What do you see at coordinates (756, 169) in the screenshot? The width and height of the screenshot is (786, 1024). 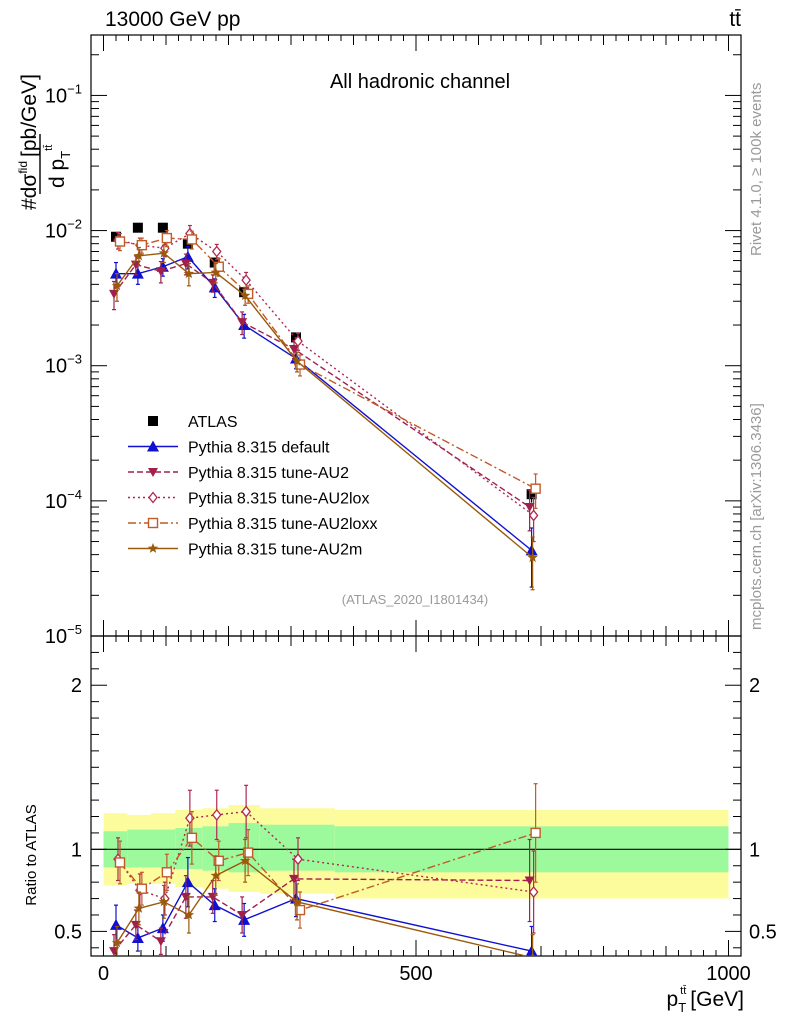 I see `rivet-version-label: Rivet 4.1.0, ≥ 100k events` at bounding box center [756, 169].